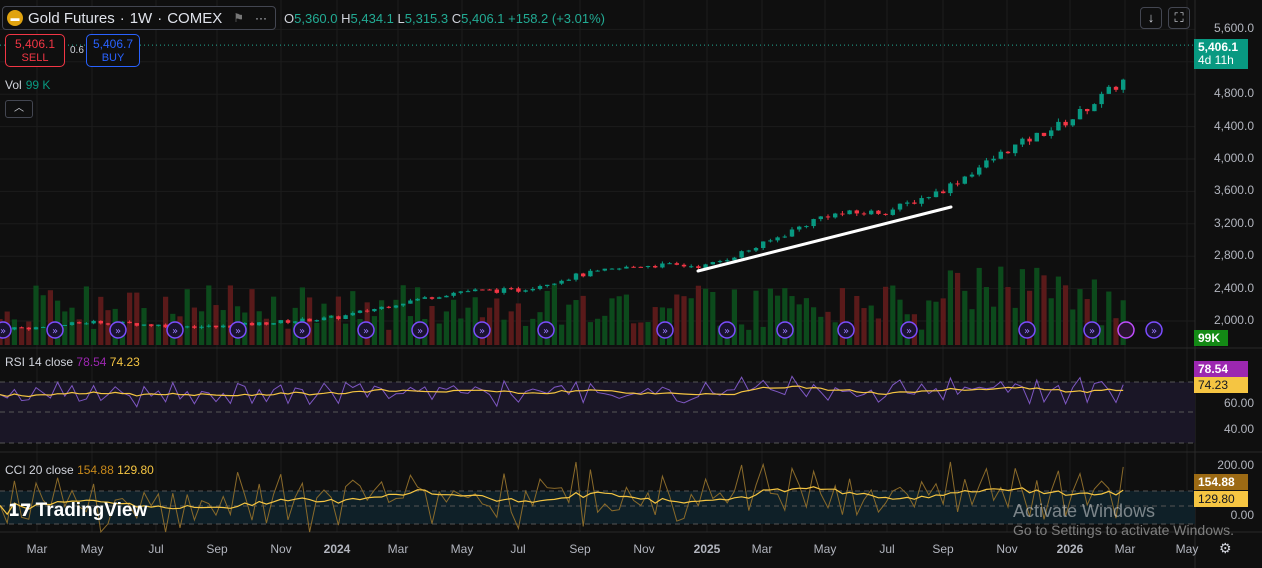  Describe the element at coordinates (71, 18) in the screenshot. I see `symbol-name: Gold Futures` at that location.